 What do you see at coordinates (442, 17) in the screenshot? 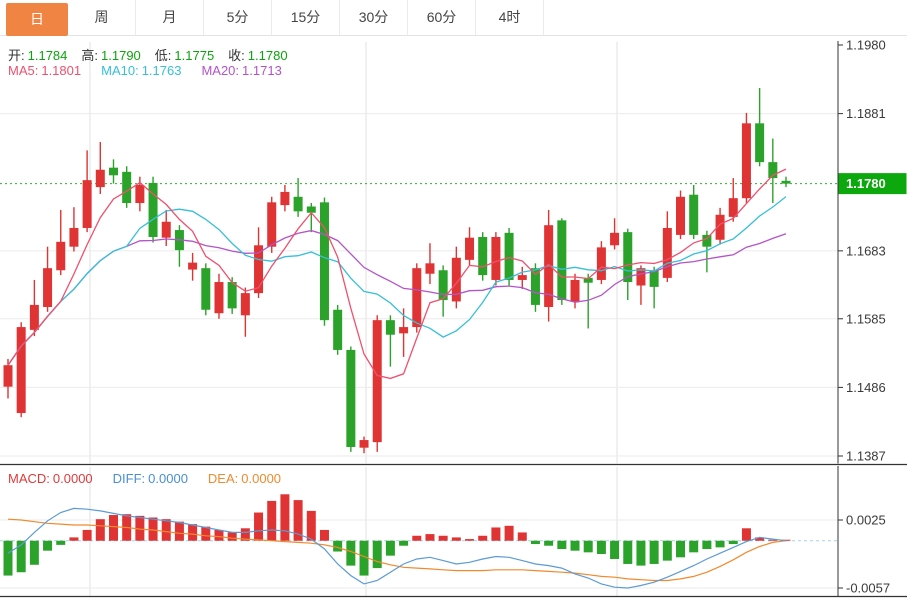
I see `tab-60min: 60分` at bounding box center [442, 17].